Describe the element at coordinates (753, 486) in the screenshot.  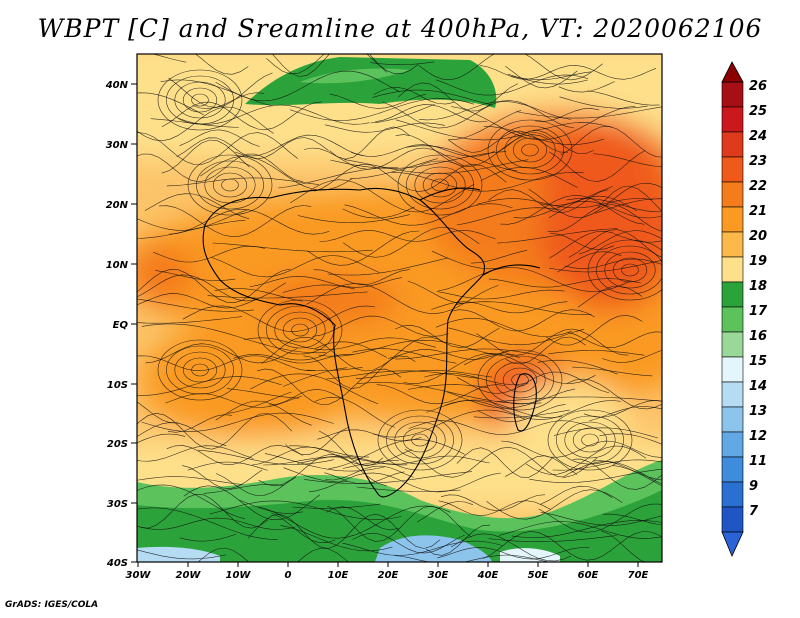
I see `colorbar-label: 9` at that location.